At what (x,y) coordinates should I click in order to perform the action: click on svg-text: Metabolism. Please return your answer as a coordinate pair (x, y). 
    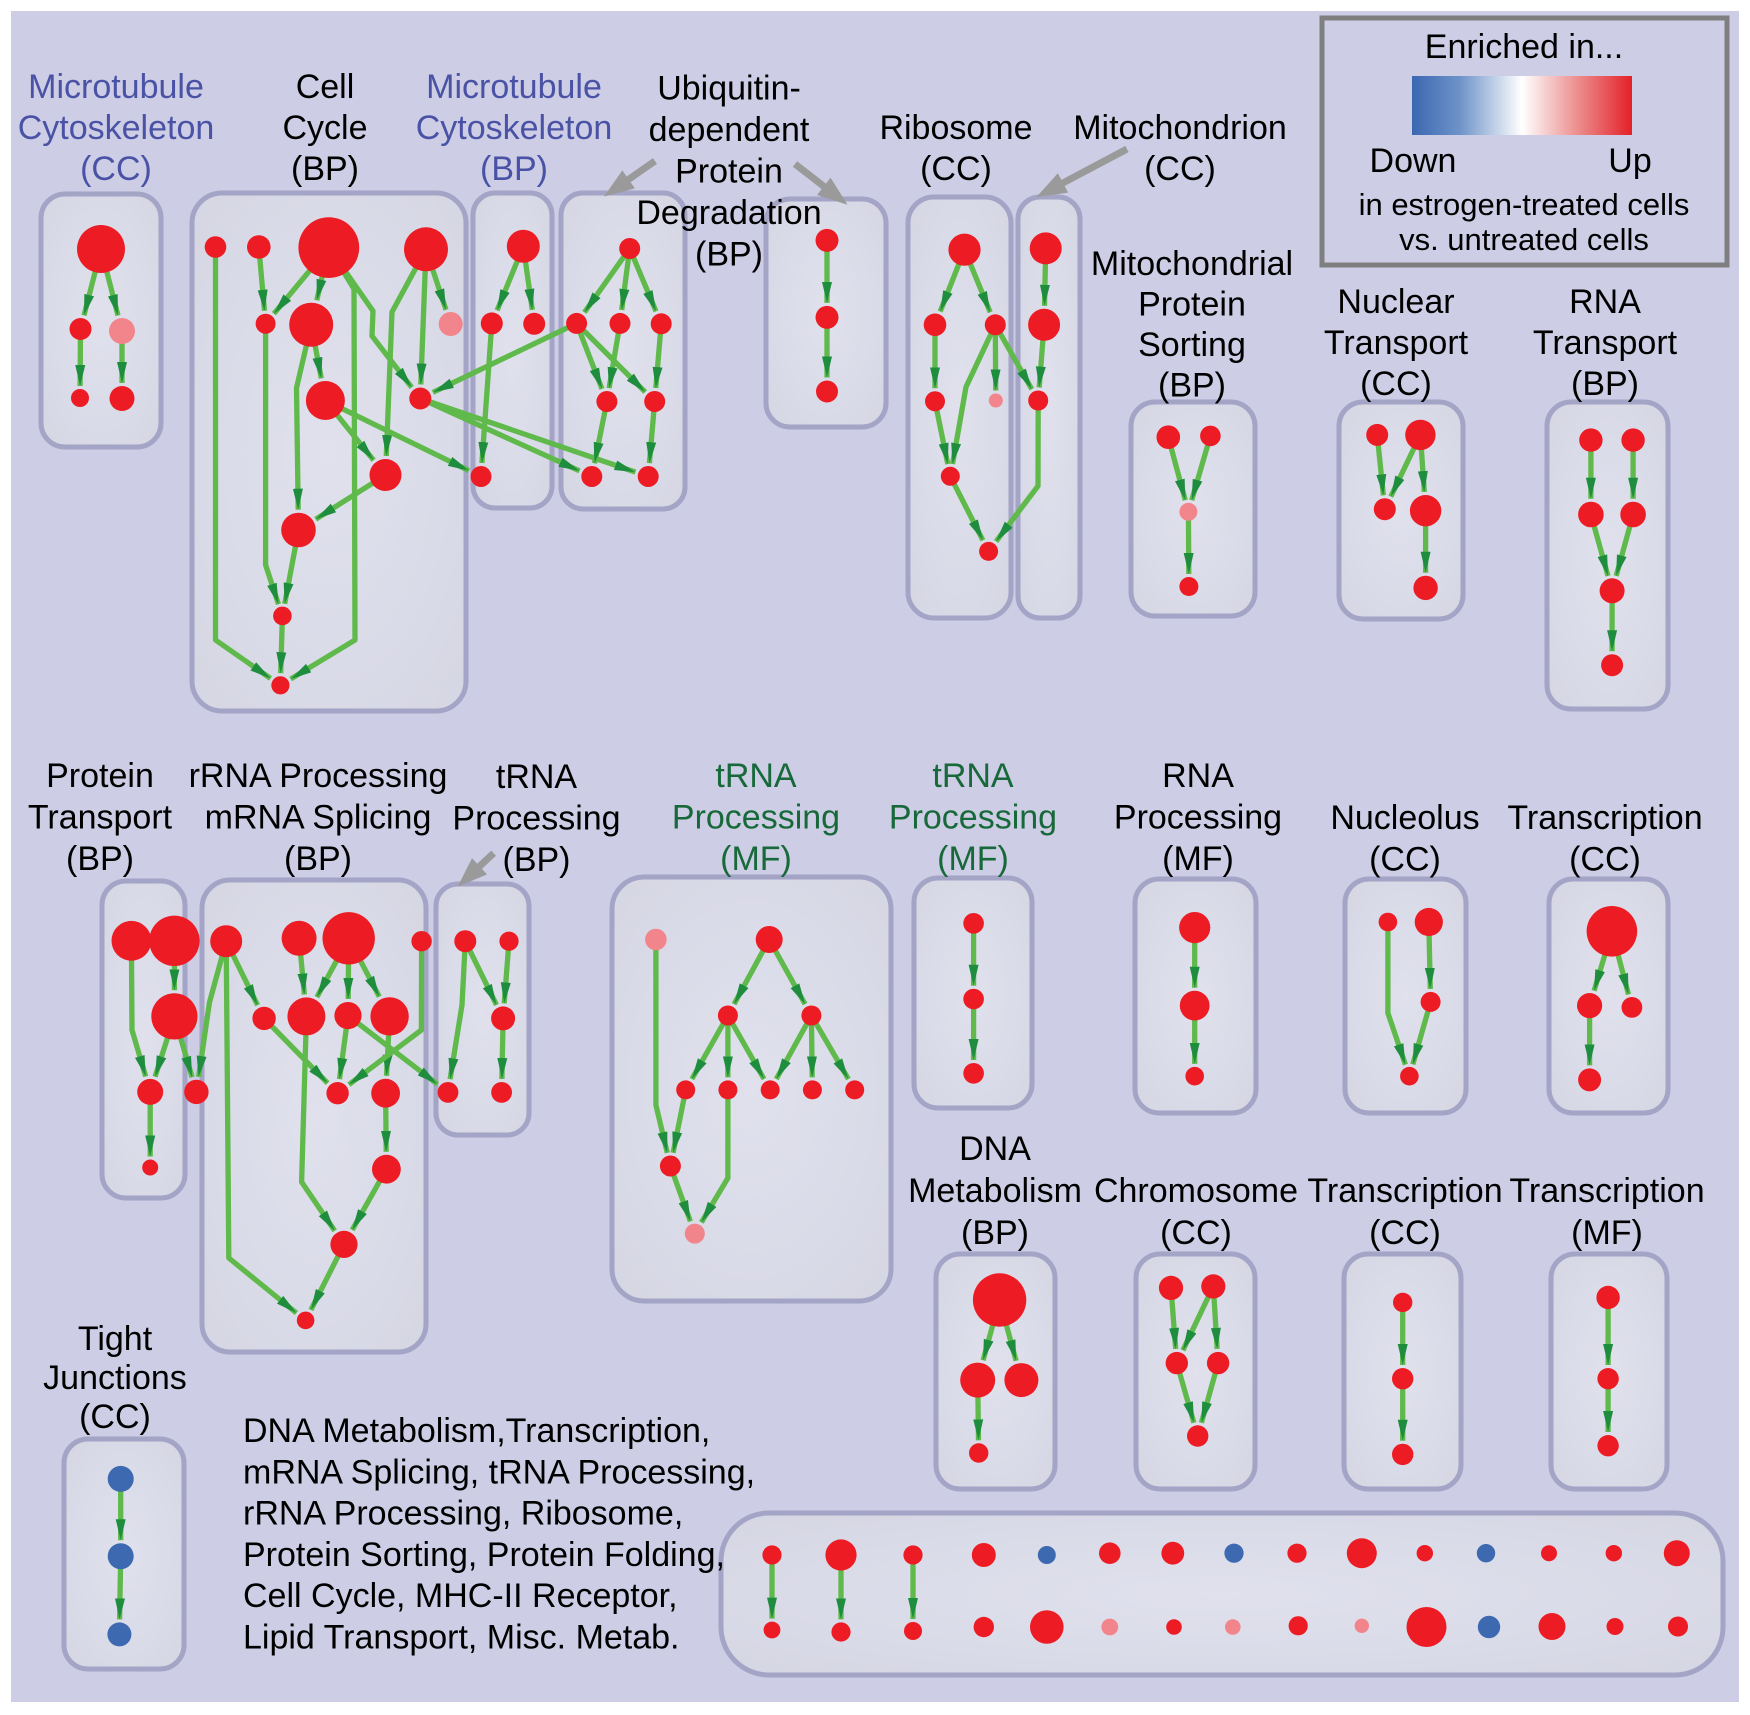
    Looking at the image, I should click on (995, 1191).